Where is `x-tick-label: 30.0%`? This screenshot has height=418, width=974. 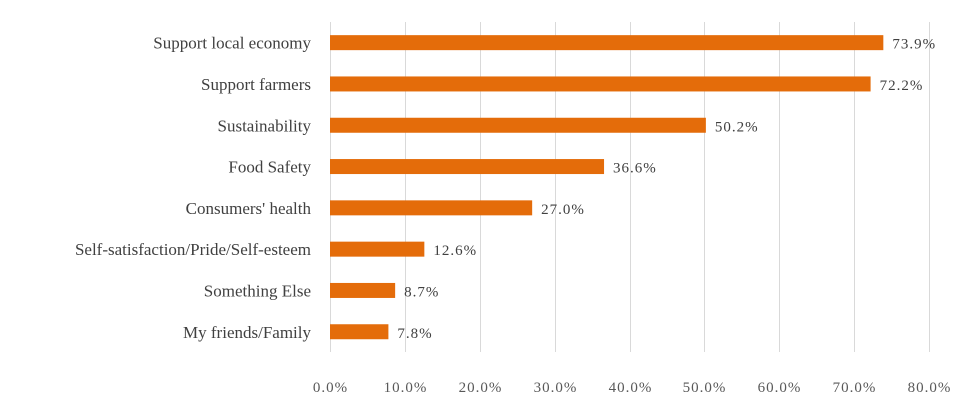
x-tick-label: 30.0% is located at coordinates (556, 388).